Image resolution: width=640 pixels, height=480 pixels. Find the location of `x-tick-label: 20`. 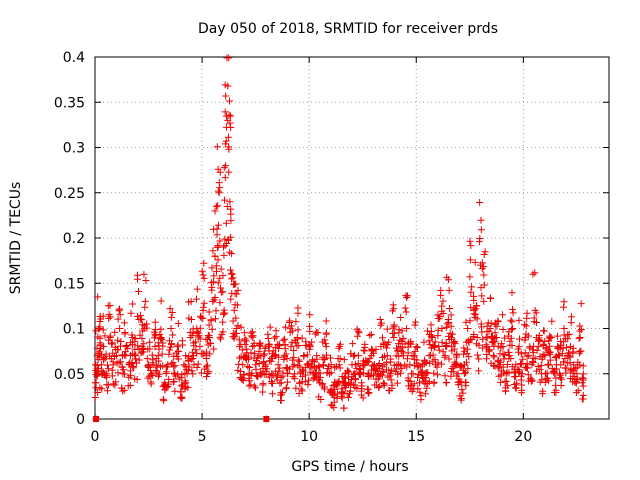

x-tick-label: 20 is located at coordinates (523, 437).